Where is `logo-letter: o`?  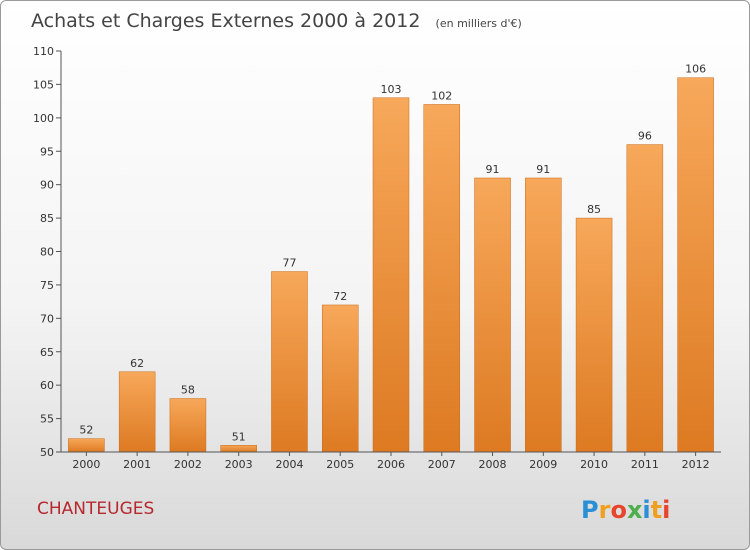
logo-letter: o is located at coordinates (618, 510).